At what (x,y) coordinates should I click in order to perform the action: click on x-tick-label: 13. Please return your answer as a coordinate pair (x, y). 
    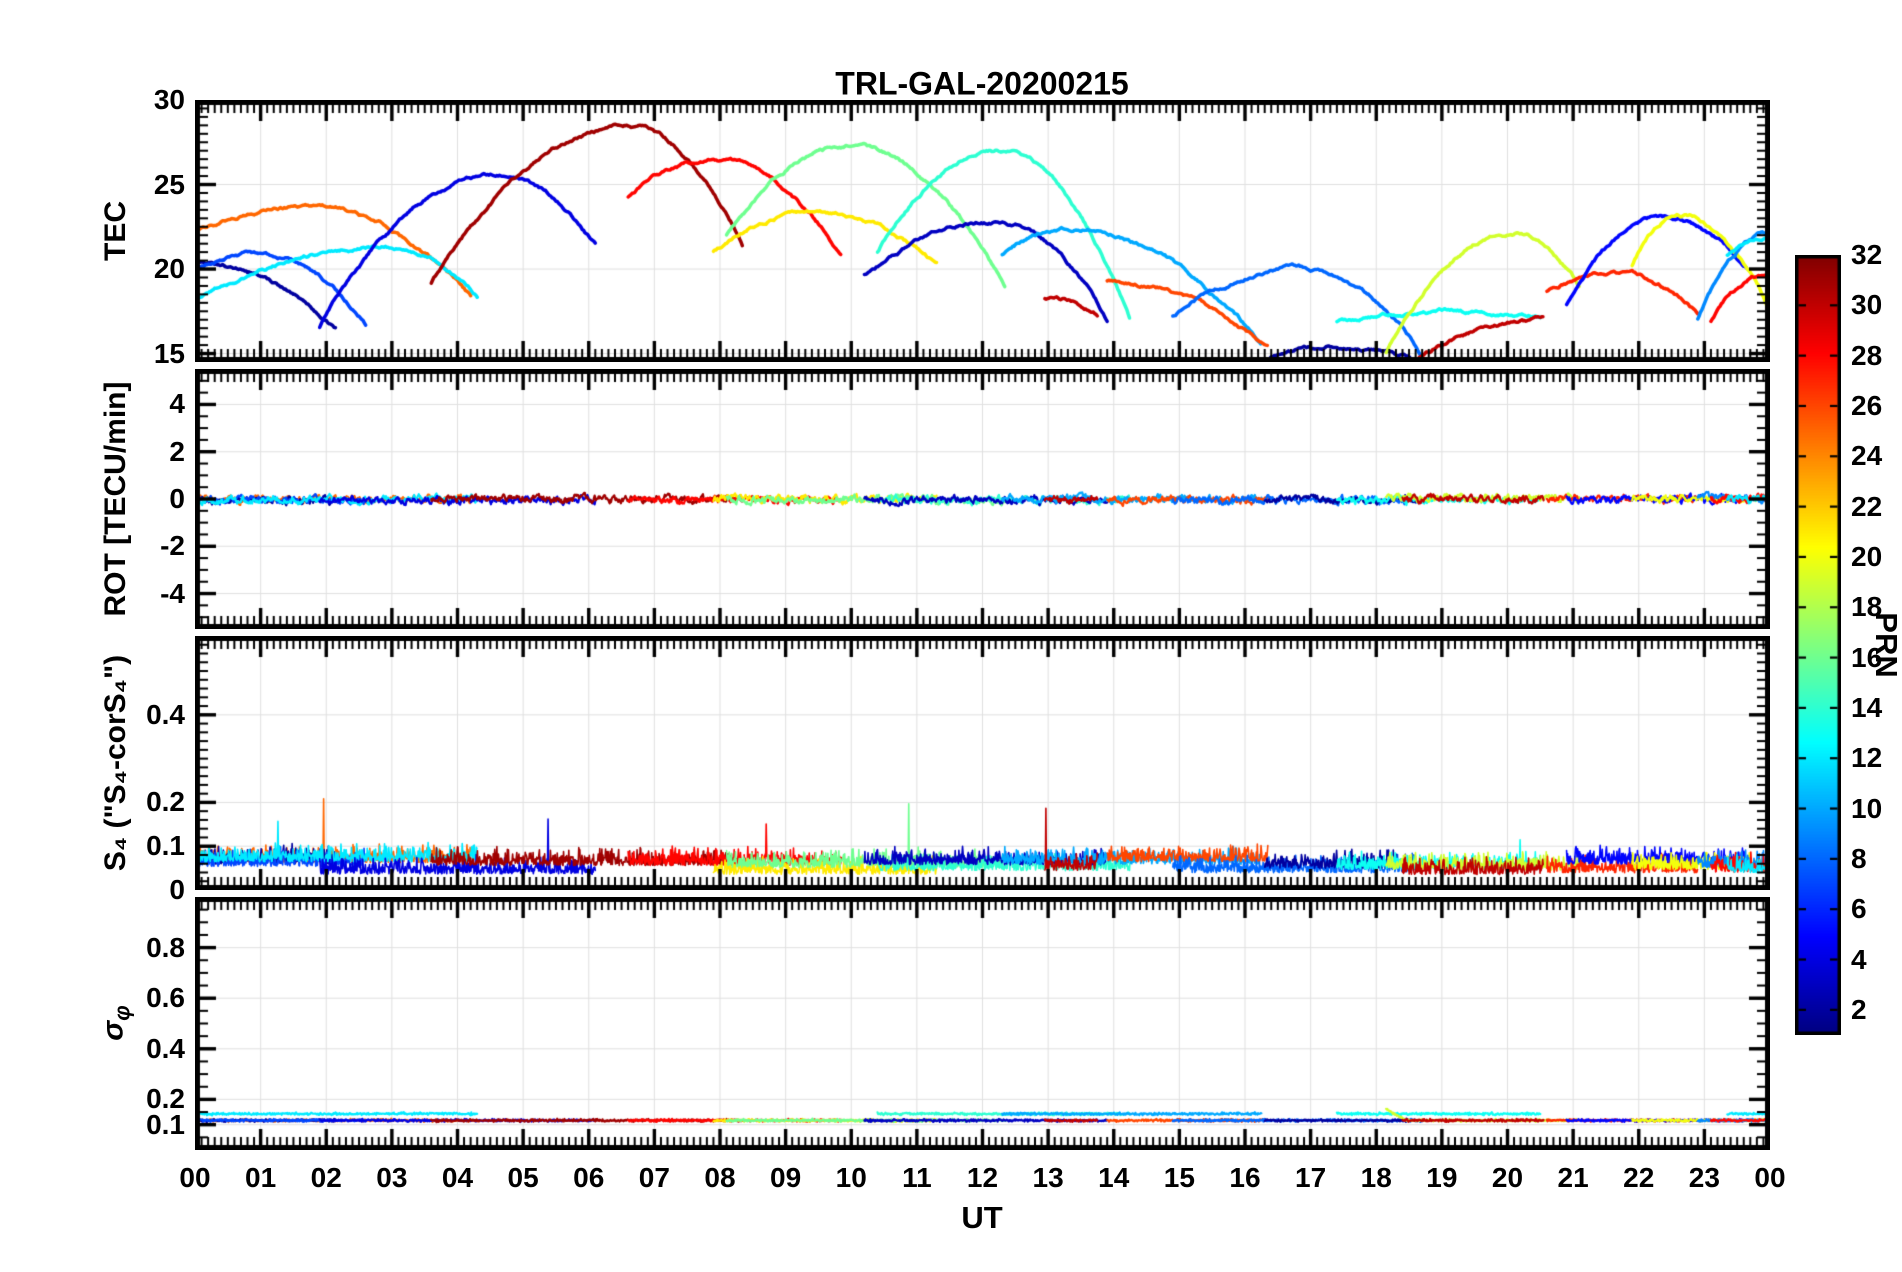
    Looking at the image, I should click on (1048, 1177).